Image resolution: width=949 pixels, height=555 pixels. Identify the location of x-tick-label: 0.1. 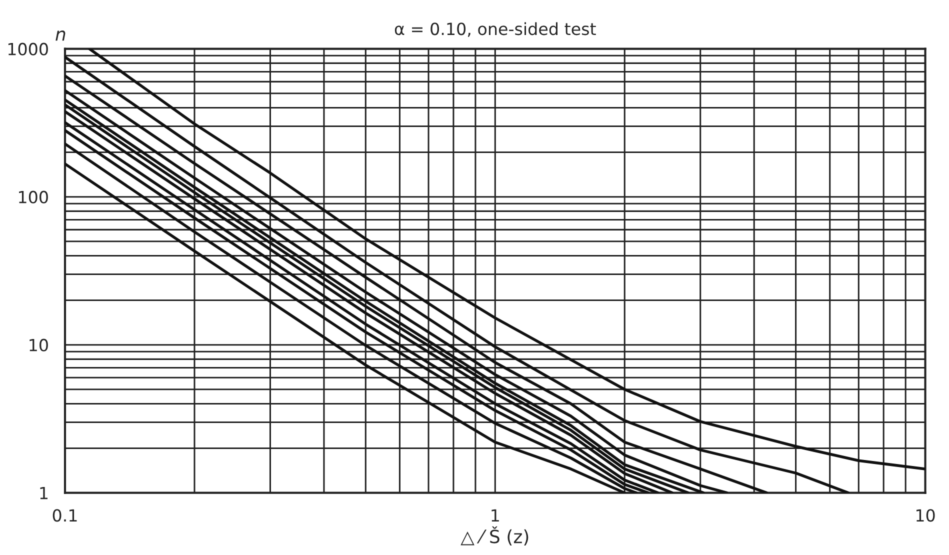
(64, 515).